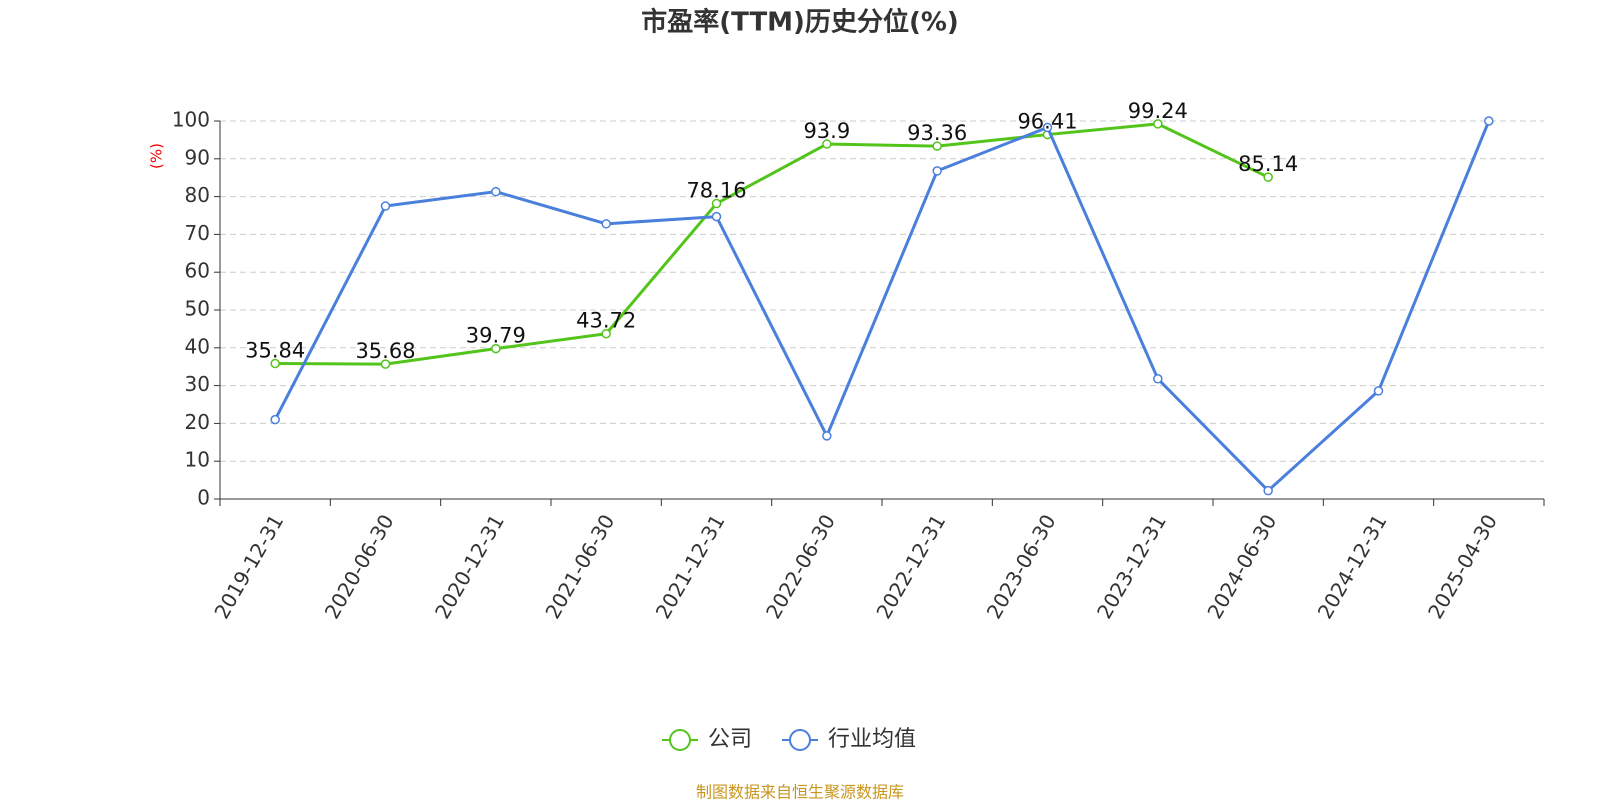  I want to click on data-label: 93.9, so click(826, 131).